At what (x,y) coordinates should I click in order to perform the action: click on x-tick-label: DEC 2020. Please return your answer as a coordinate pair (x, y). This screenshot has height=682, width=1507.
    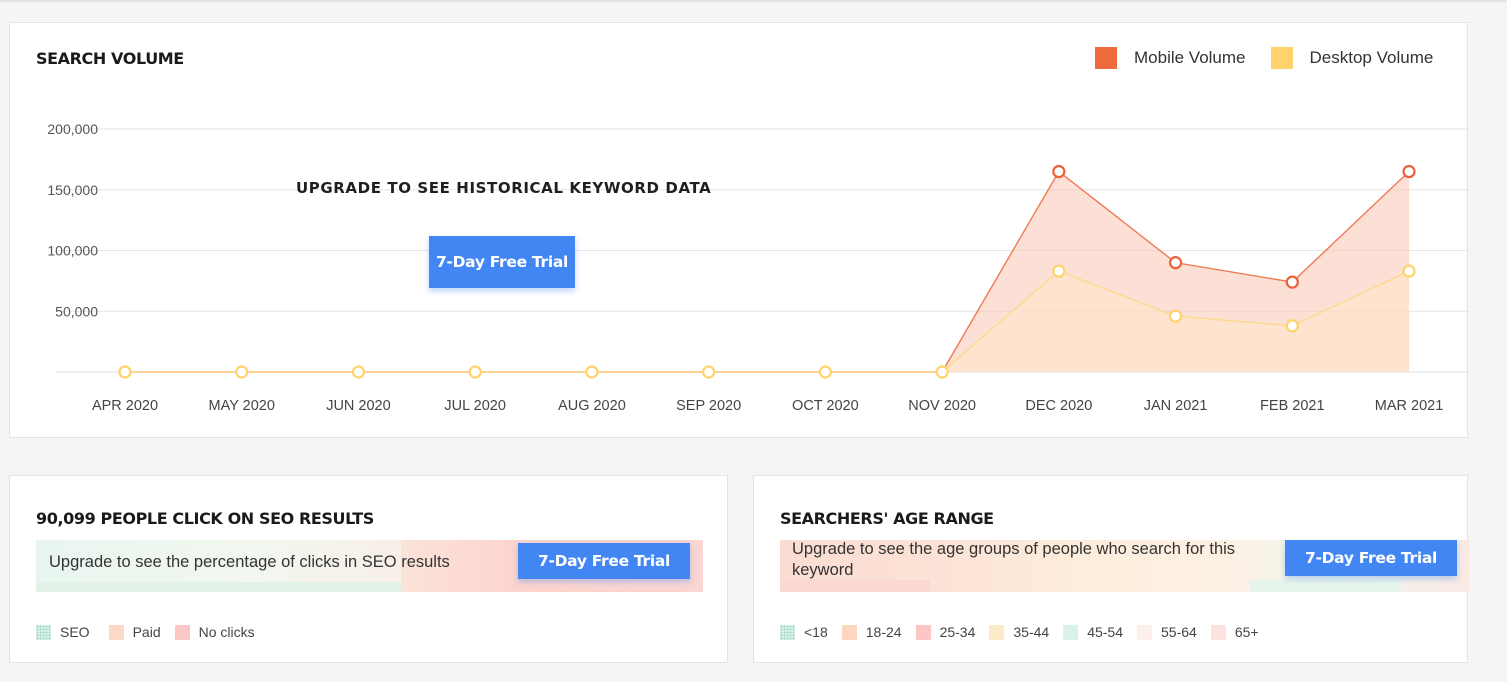
    Looking at the image, I should click on (1058, 406).